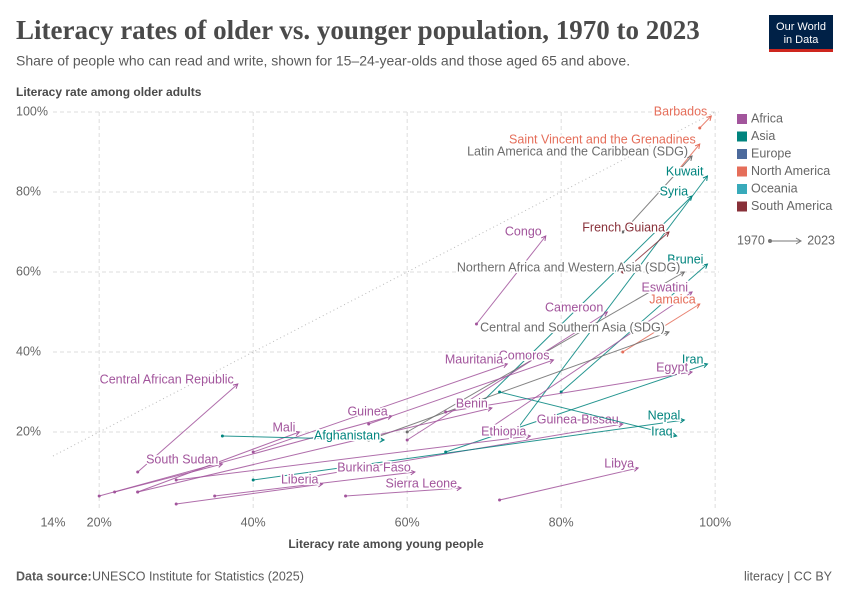 The image size is (850, 605). What do you see at coordinates (503, 431) in the screenshot?
I see `series-label: Ethiopia` at bounding box center [503, 431].